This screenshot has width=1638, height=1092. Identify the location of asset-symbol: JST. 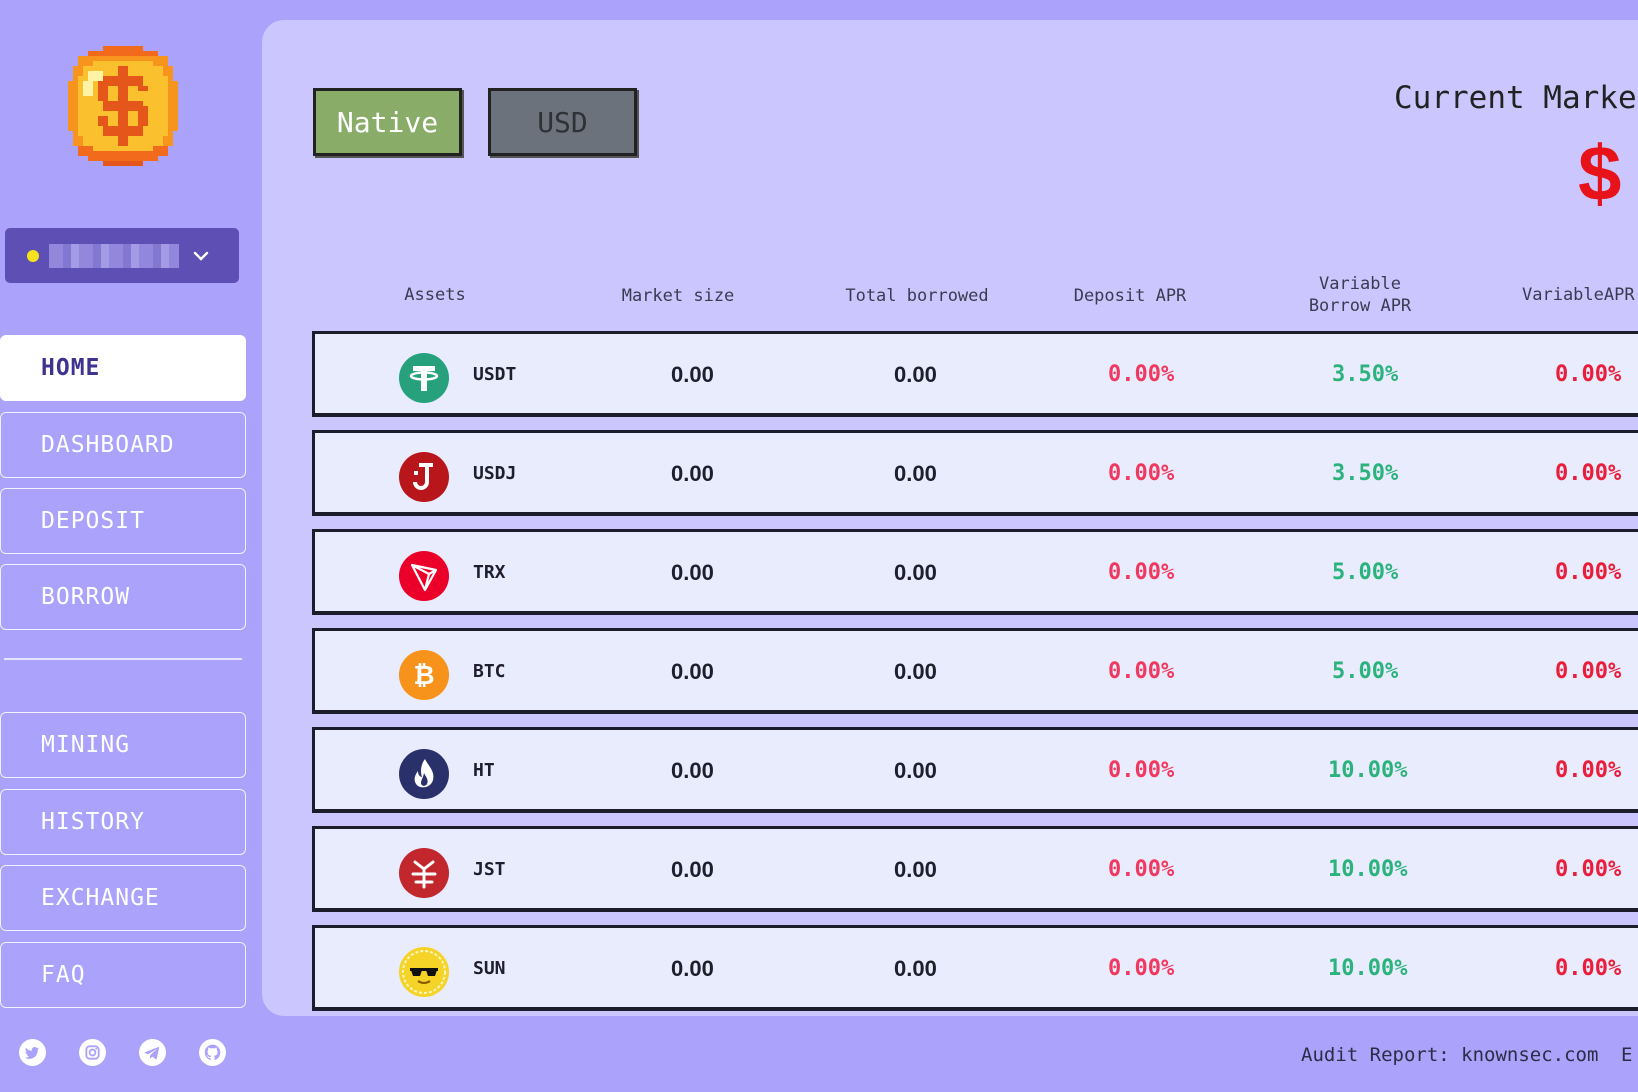
(489, 869).